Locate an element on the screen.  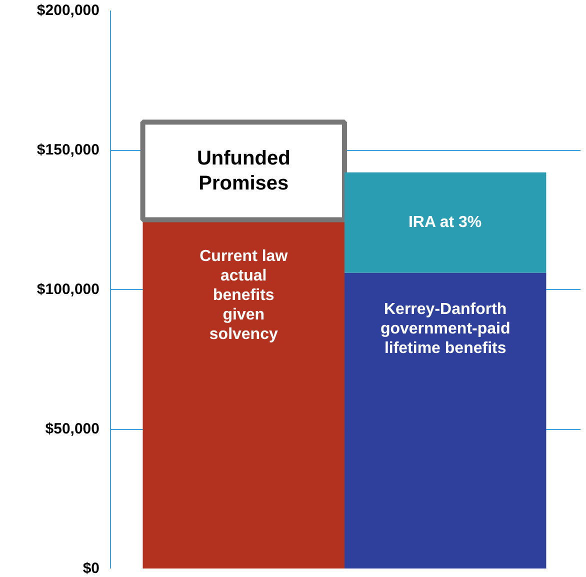
series-label: Current law actual benefits given solvency is located at coordinates (244, 295).